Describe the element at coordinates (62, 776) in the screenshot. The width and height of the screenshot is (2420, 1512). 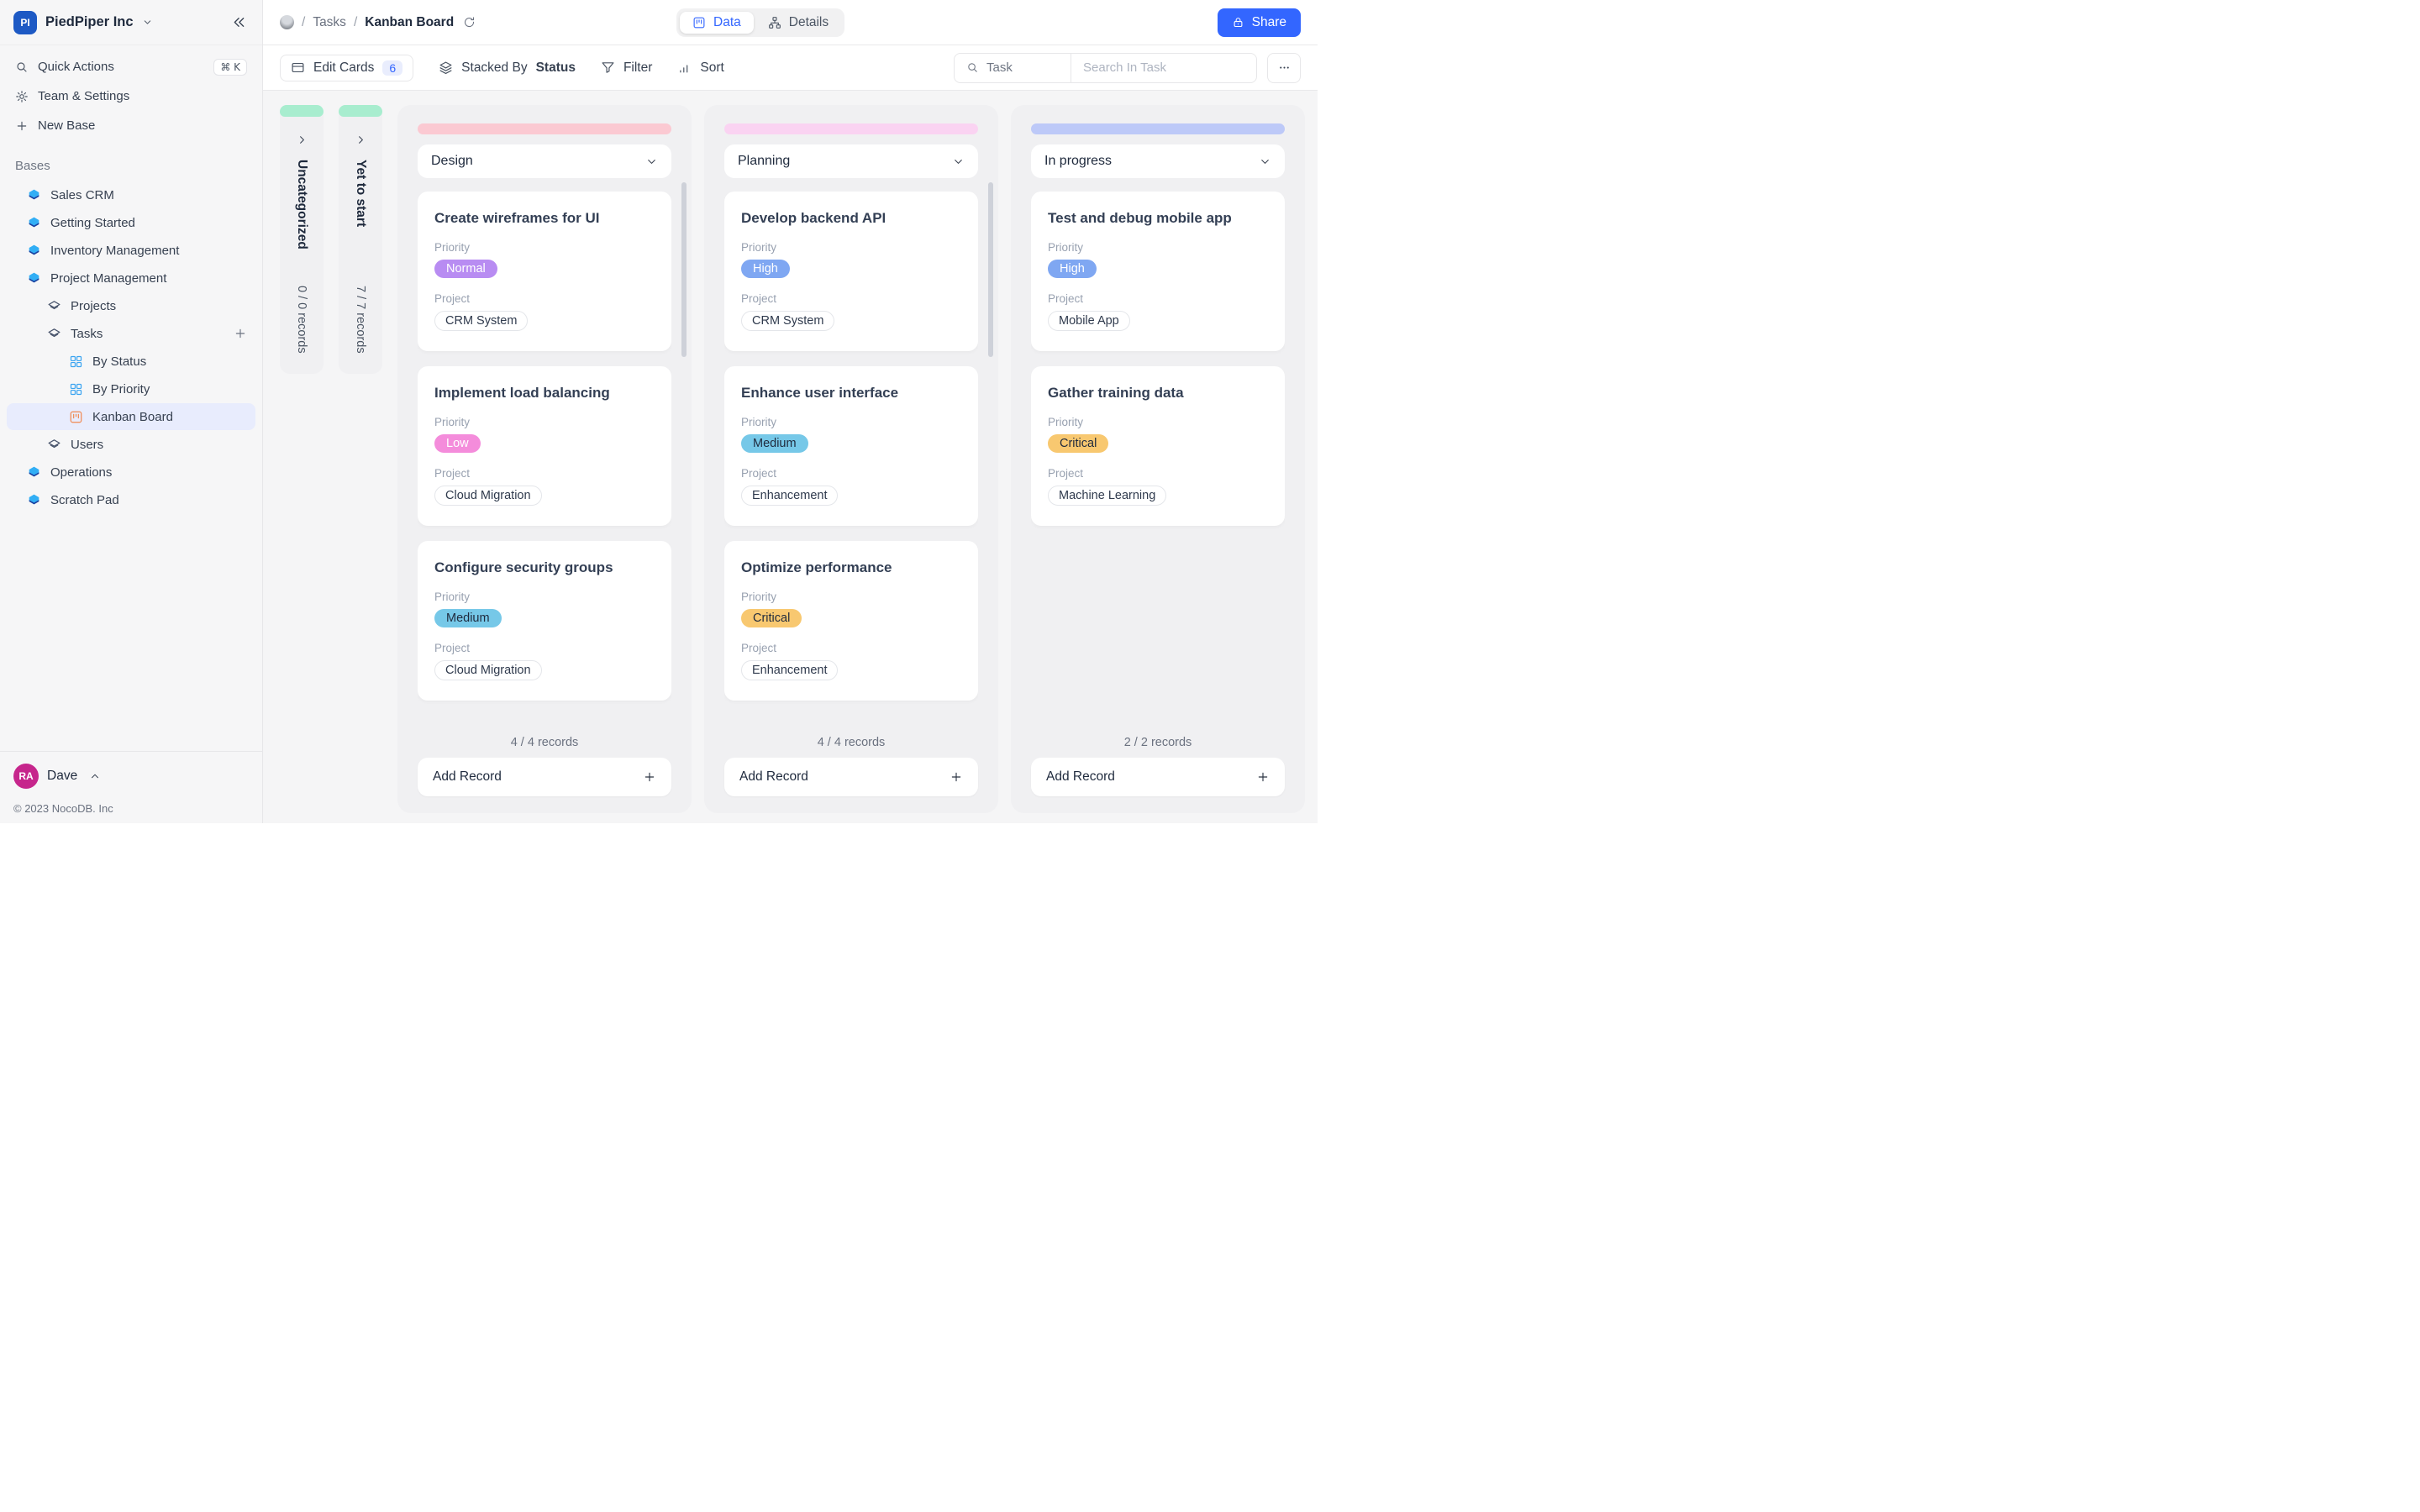
I see `user-name: Dave` at that location.